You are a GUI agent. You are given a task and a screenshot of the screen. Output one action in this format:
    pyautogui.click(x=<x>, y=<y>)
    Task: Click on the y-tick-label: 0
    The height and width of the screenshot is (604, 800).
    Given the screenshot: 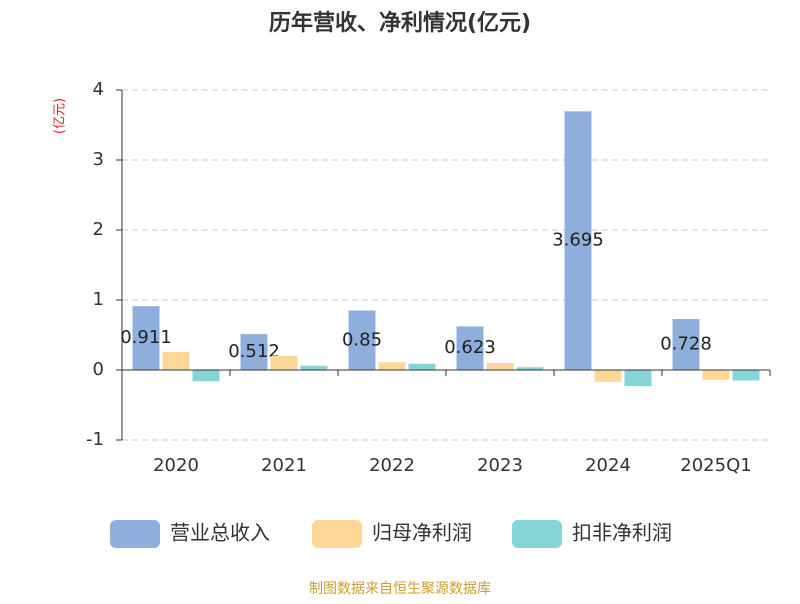 What is the action you would take?
    pyautogui.click(x=98, y=369)
    